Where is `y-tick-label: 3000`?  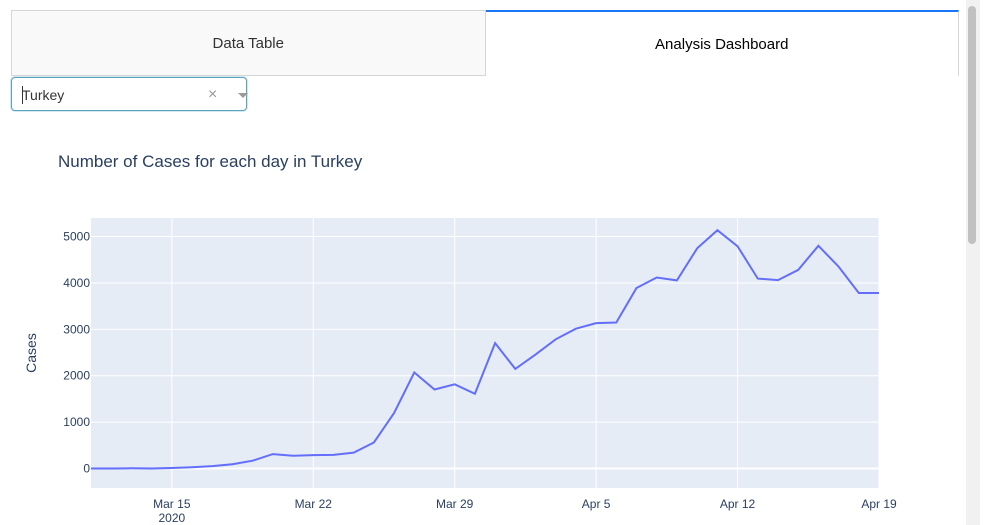
y-tick-label: 3000 is located at coordinates (76, 329).